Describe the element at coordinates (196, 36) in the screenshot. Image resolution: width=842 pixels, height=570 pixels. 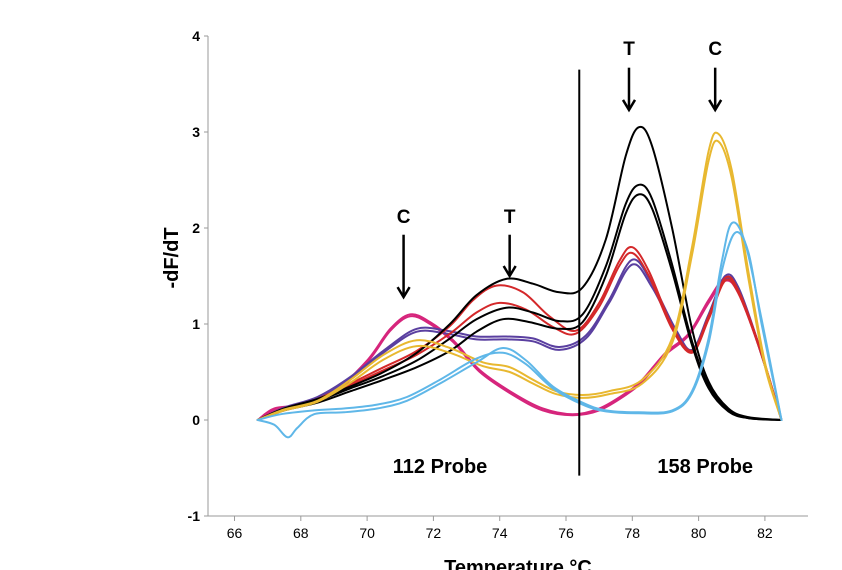
I see `y-tick-label-5: 4` at that location.